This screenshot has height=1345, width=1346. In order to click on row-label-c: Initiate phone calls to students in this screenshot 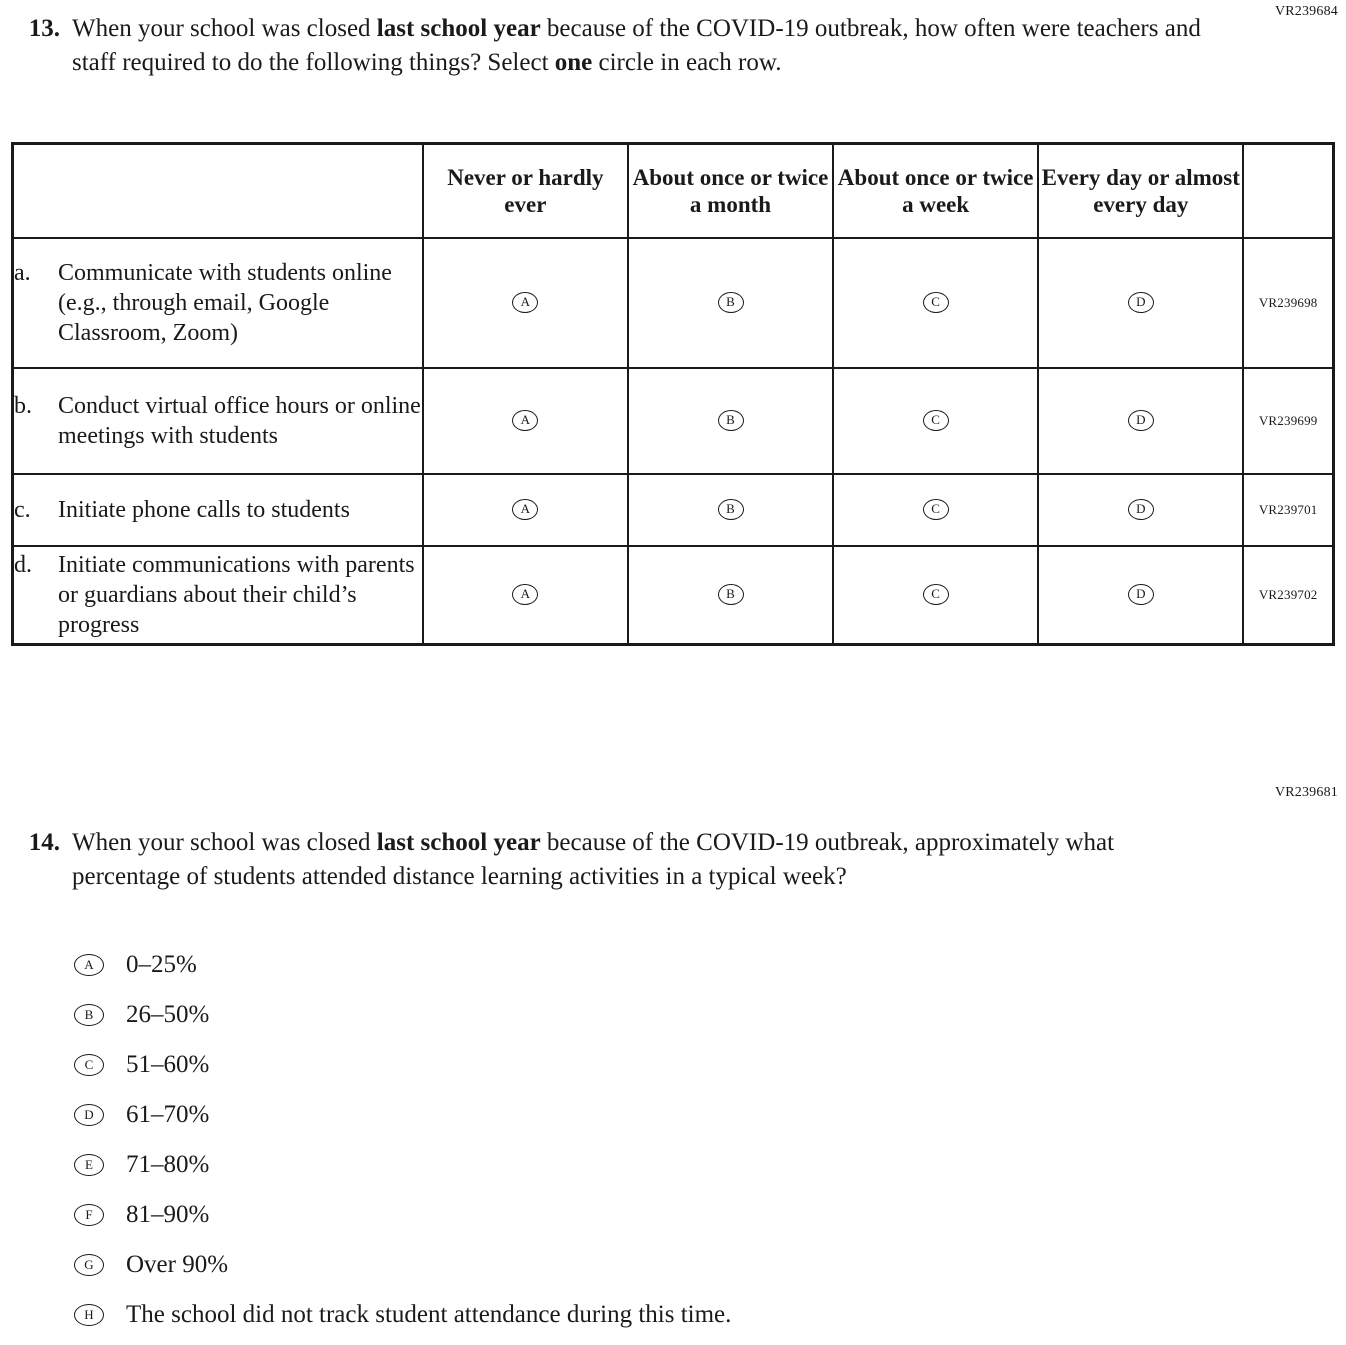, I will do `click(204, 509)`.